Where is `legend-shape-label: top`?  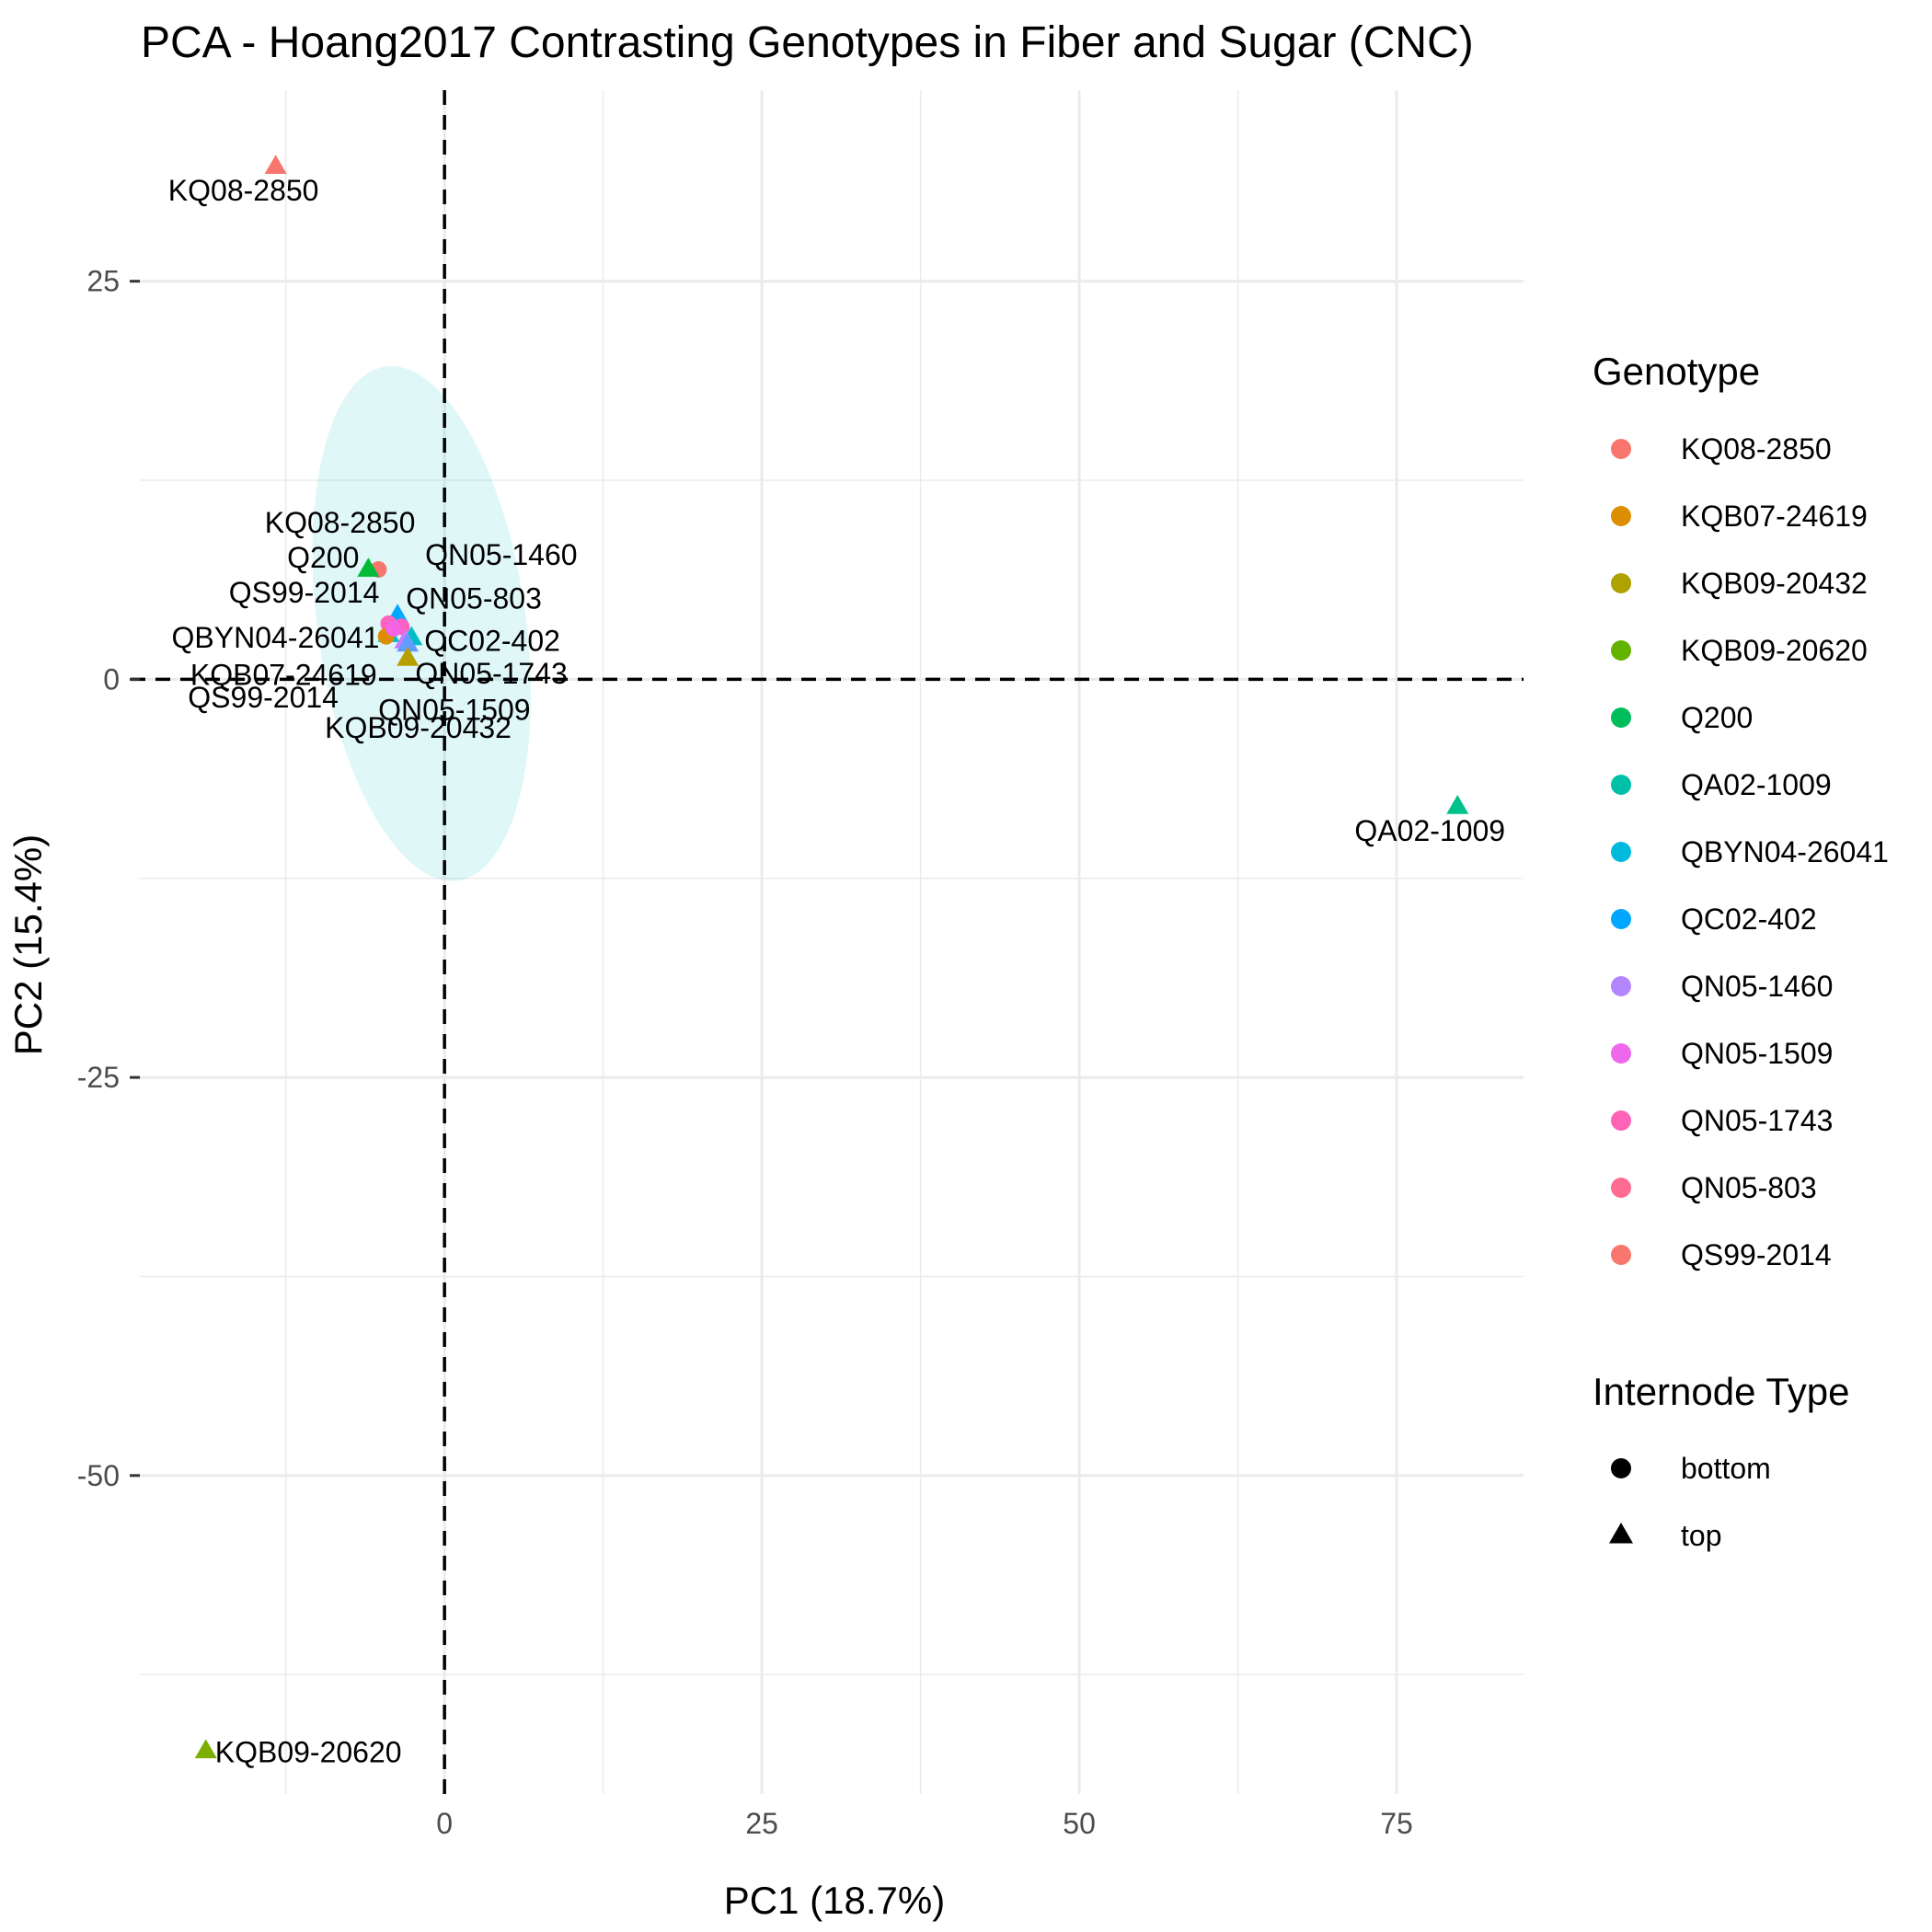
legend-shape-label: top is located at coordinates (1701, 1535).